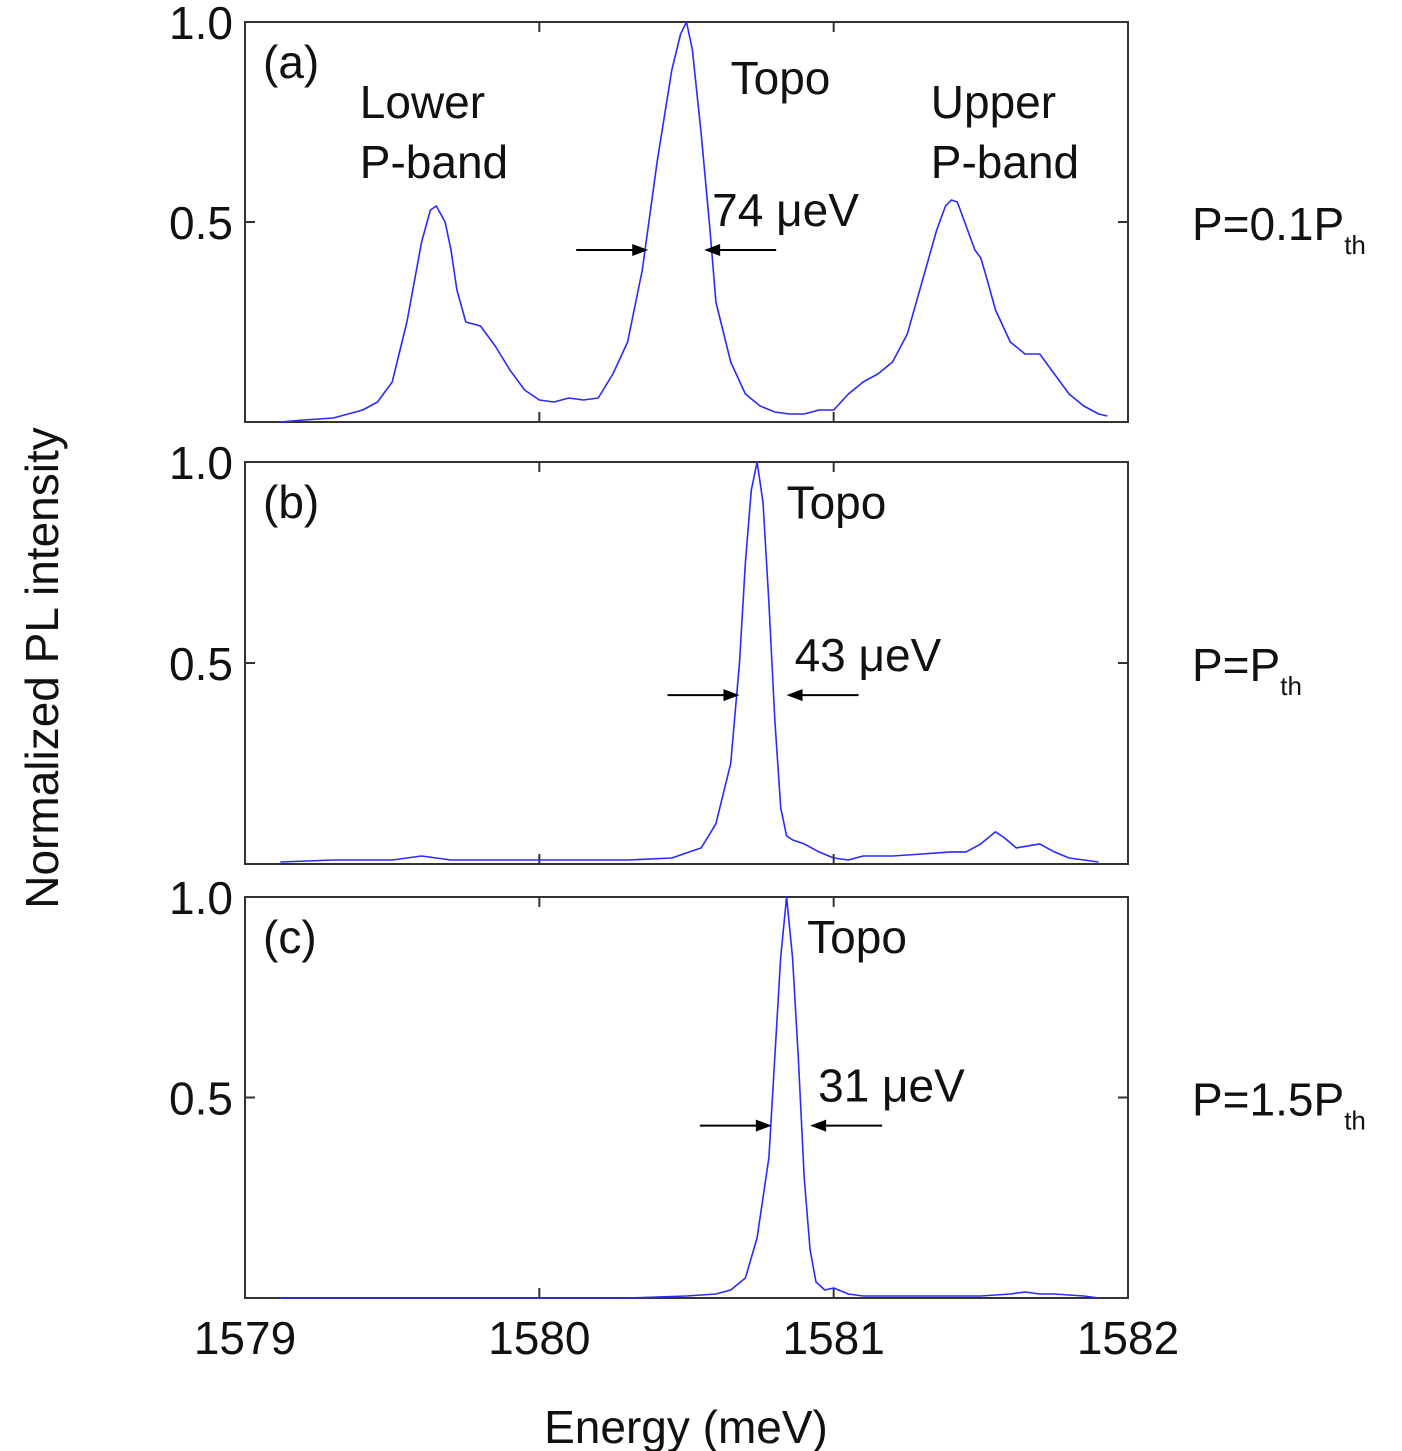  Describe the element at coordinates (785, 210) in the screenshot. I see `linewidth-label: 74 μeV` at that location.